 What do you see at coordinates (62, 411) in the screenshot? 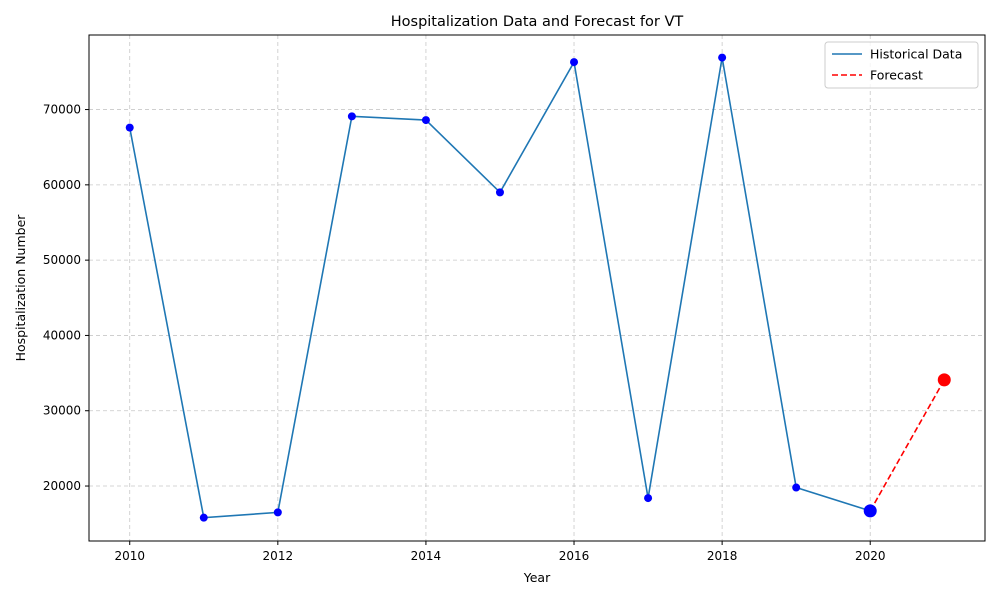
I see `y-tick-label: 30000` at bounding box center [62, 411].